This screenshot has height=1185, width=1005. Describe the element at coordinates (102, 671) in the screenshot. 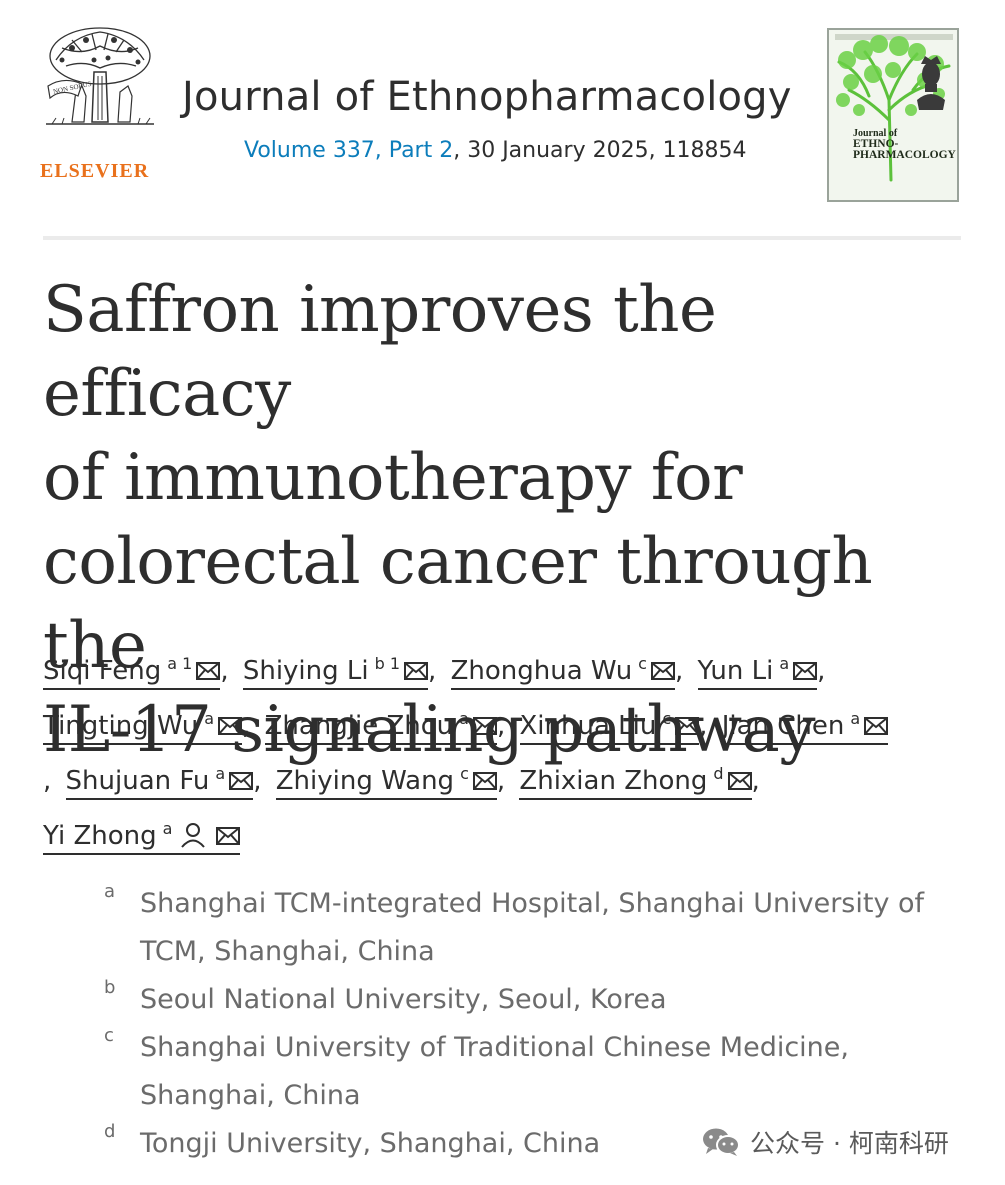

I see `author-name: Siqi Feng` at that location.